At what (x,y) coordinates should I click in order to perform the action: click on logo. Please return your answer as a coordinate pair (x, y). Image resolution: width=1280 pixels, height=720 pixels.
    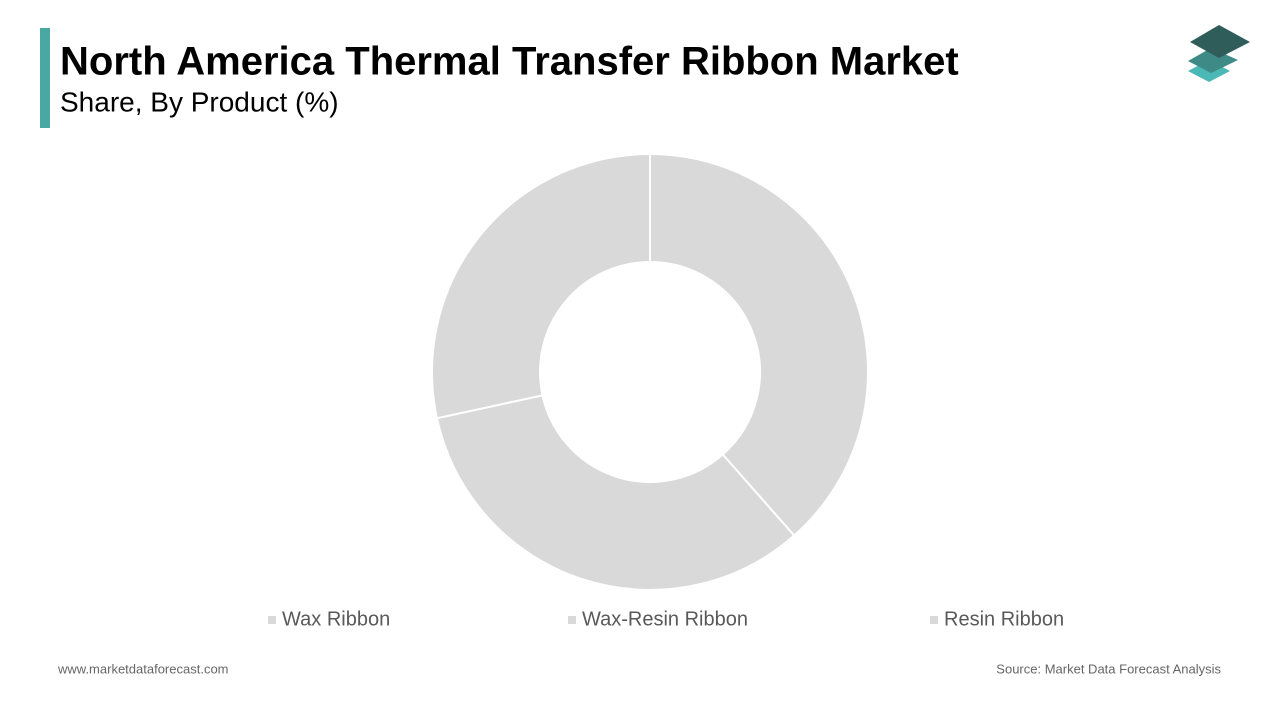
    Looking at the image, I should click on (1219, 53).